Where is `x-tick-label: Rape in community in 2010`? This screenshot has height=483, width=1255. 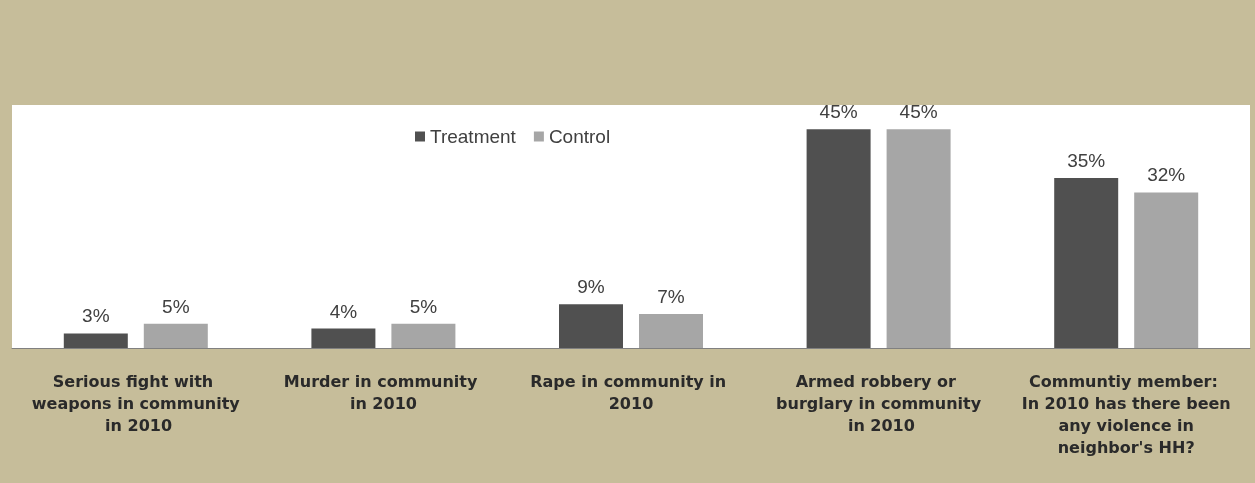 x-tick-label: Rape in community in 2010 is located at coordinates (631, 392).